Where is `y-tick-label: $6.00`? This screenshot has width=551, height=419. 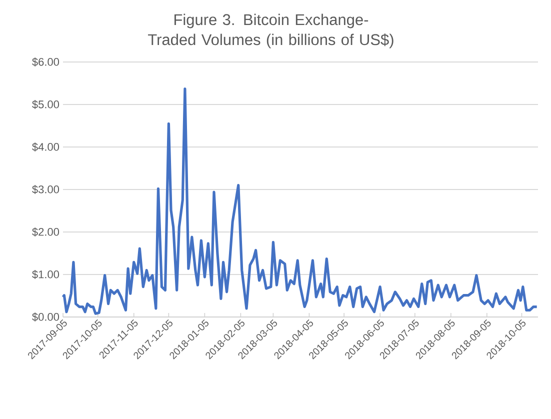 y-tick-label: $6.00 is located at coordinates (46, 62).